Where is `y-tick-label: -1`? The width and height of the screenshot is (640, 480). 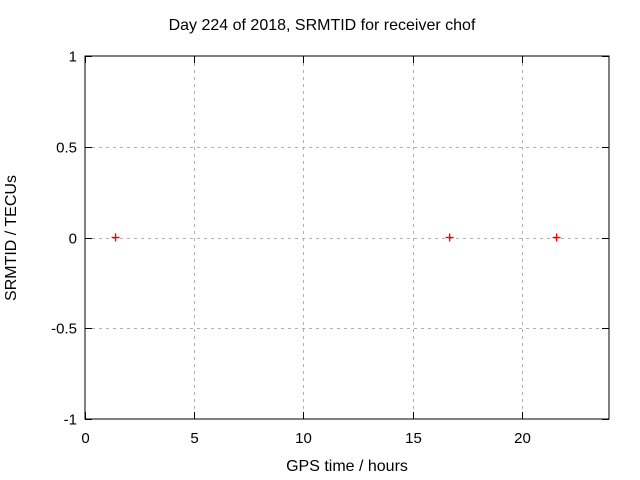
y-tick-label: -1 is located at coordinates (70, 420).